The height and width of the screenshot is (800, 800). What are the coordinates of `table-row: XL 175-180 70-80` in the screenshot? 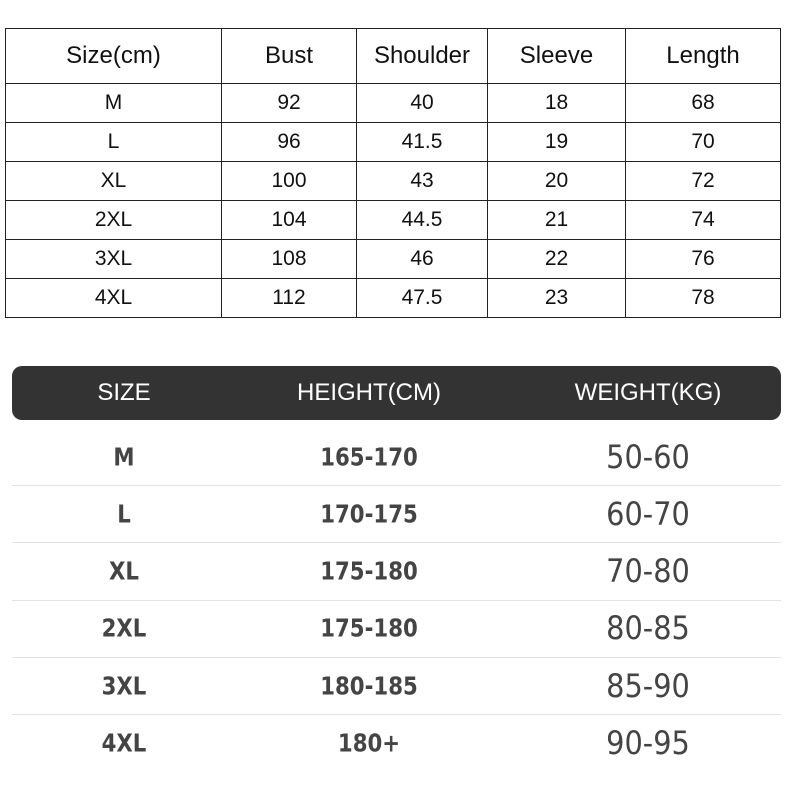 It's located at (396, 572).